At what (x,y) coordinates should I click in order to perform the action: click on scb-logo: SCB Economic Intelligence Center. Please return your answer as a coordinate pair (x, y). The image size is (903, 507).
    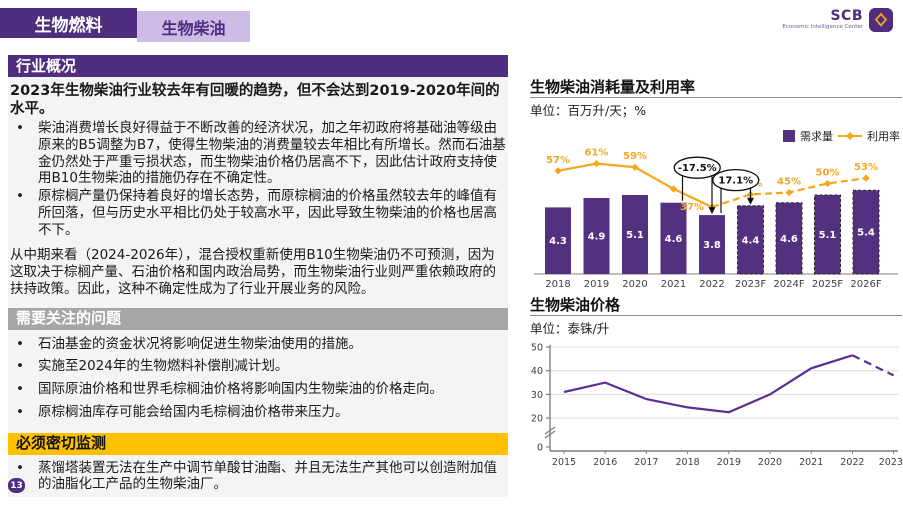
    Looking at the image, I should click on (837, 20).